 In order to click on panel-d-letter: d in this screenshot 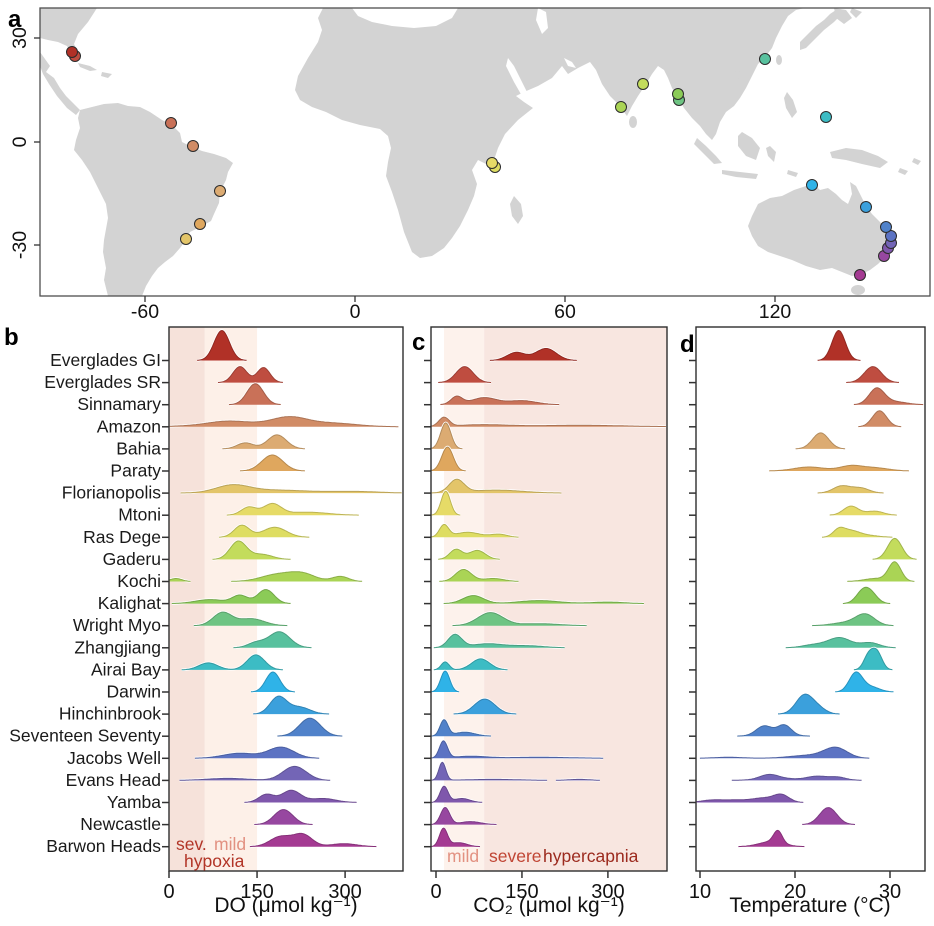, I will do `click(687, 344)`.